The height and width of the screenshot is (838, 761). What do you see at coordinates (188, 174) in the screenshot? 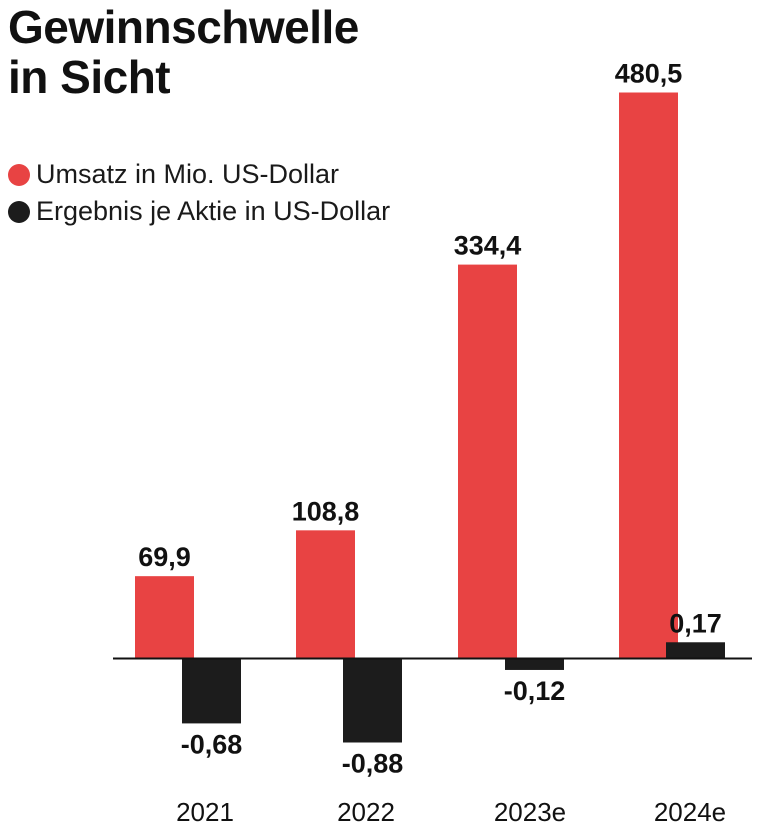
I see `legend-label-revenue: Umsatz in Mio. US-Dollar` at bounding box center [188, 174].